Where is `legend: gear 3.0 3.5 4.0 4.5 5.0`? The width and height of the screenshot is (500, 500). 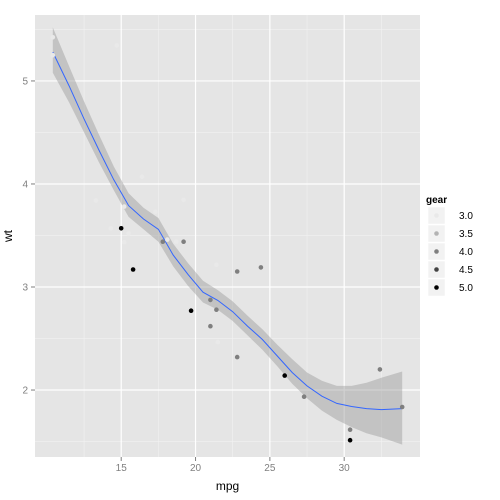 legend: gear 3.0 3.5 4.0 4.5 5.0 is located at coordinates (449, 246).